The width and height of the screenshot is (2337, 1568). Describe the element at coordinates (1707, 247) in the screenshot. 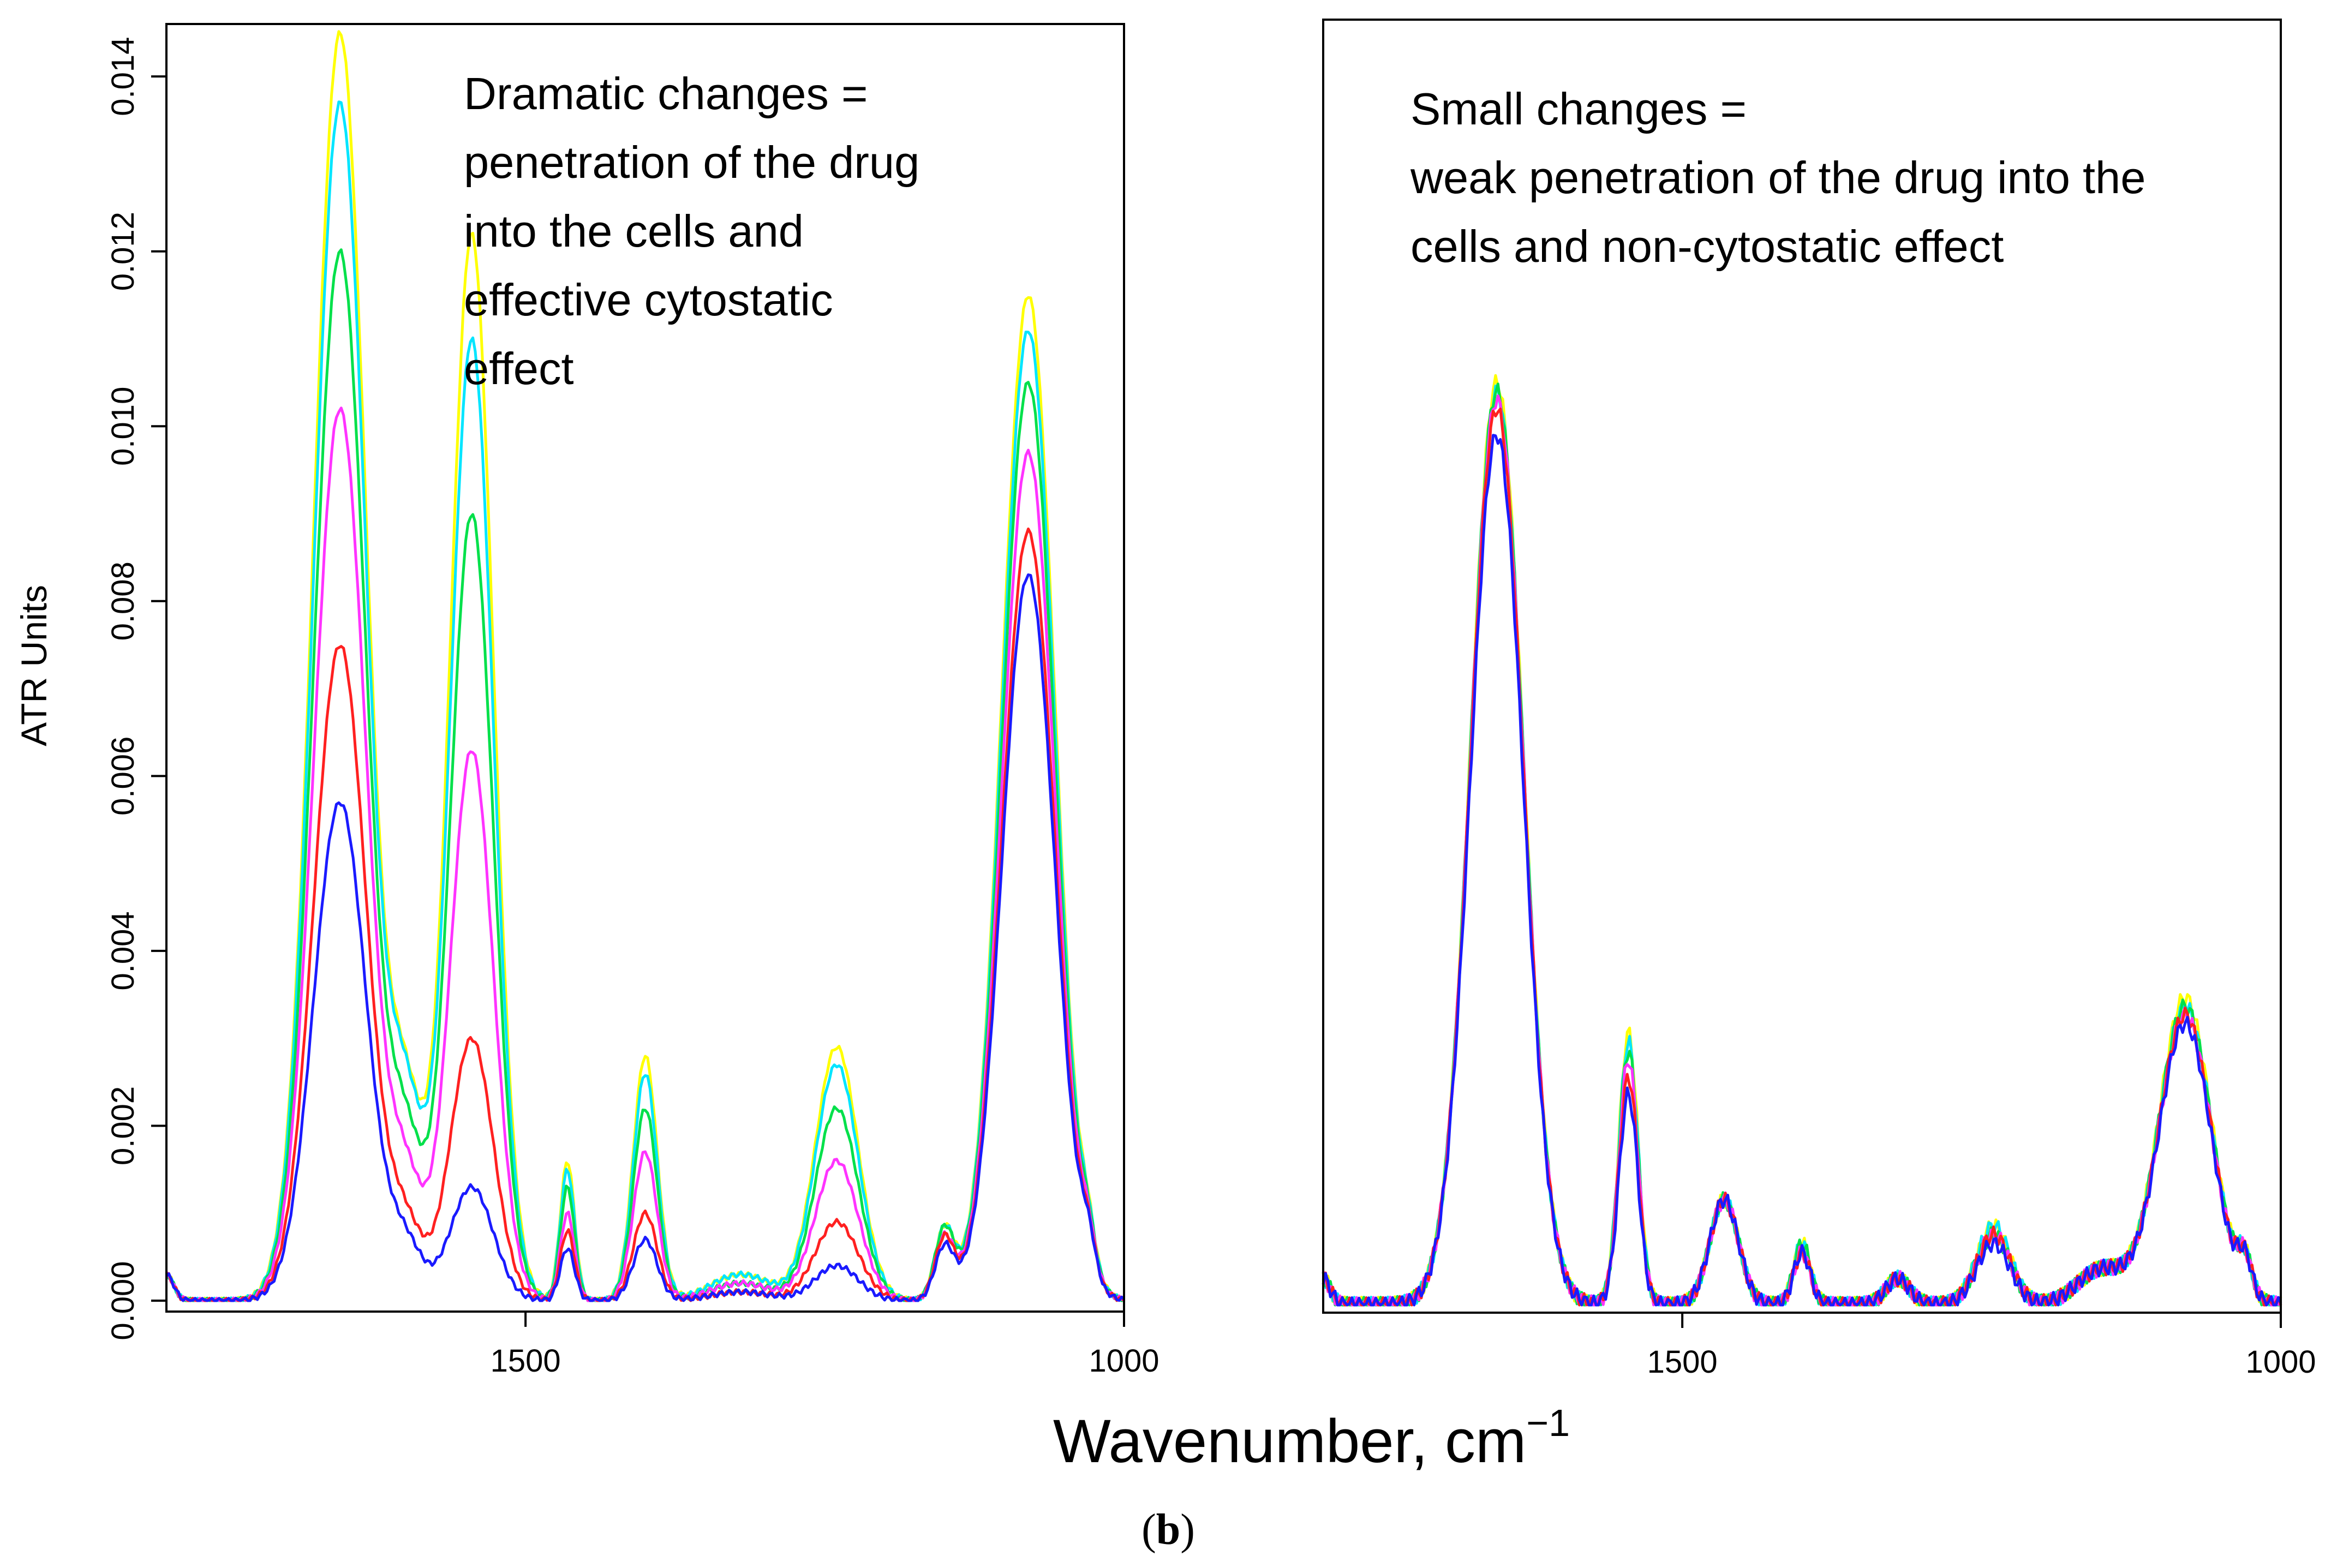

I see `right-annotation-line-3: cells and non-cytostatic effect` at that location.